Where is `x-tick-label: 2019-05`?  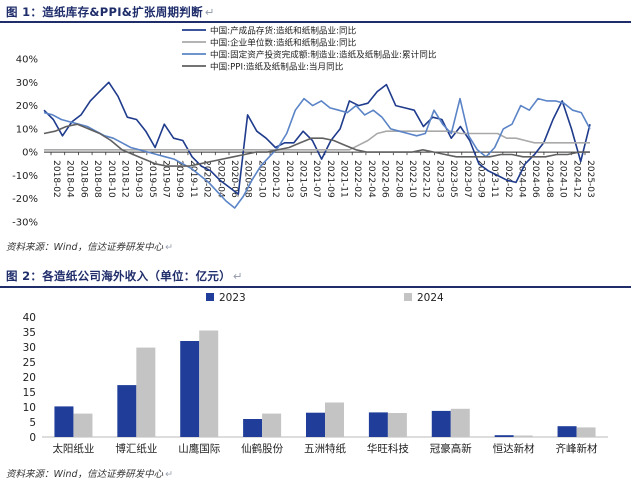 x-tick-label: 2019-05 is located at coordinates (152, 179).